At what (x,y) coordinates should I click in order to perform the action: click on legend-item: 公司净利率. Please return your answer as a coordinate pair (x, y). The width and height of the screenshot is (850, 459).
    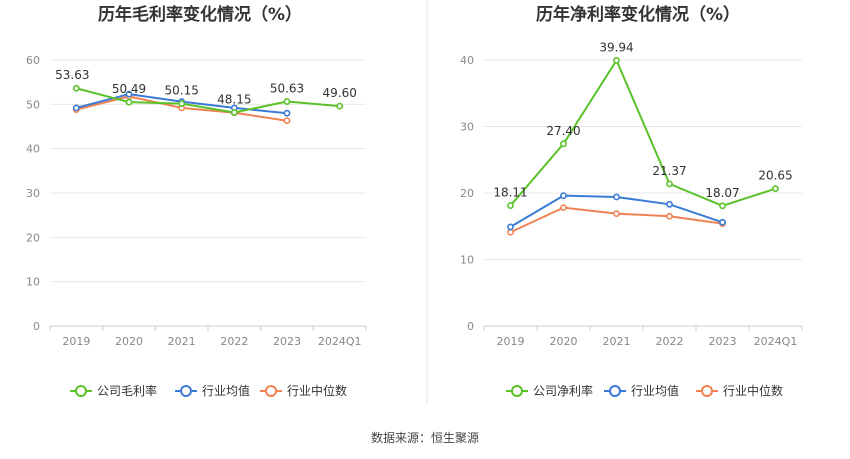
    Looking at the image, I should click on (549, 390).